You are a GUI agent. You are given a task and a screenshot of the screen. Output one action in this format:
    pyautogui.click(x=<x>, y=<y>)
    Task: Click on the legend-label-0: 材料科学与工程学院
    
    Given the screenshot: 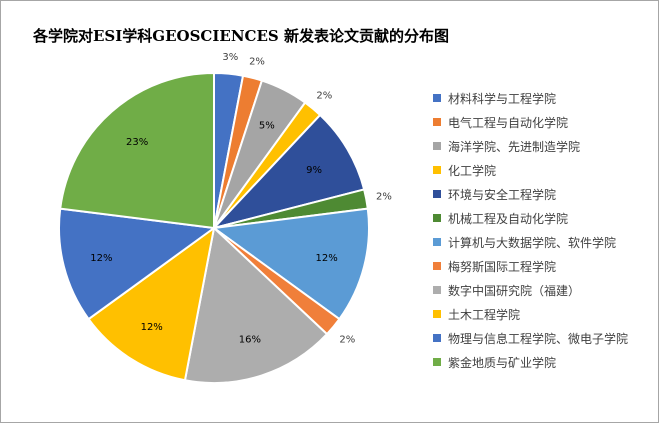 What is the action you would take?
    pyautogui.click(x=502, y=98)
    